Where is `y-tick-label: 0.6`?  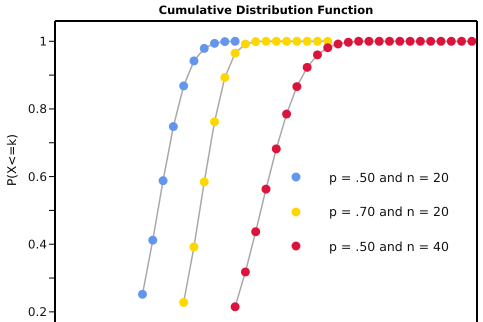 y-tick-label: 0.6 is located at coordinates (37, 177).